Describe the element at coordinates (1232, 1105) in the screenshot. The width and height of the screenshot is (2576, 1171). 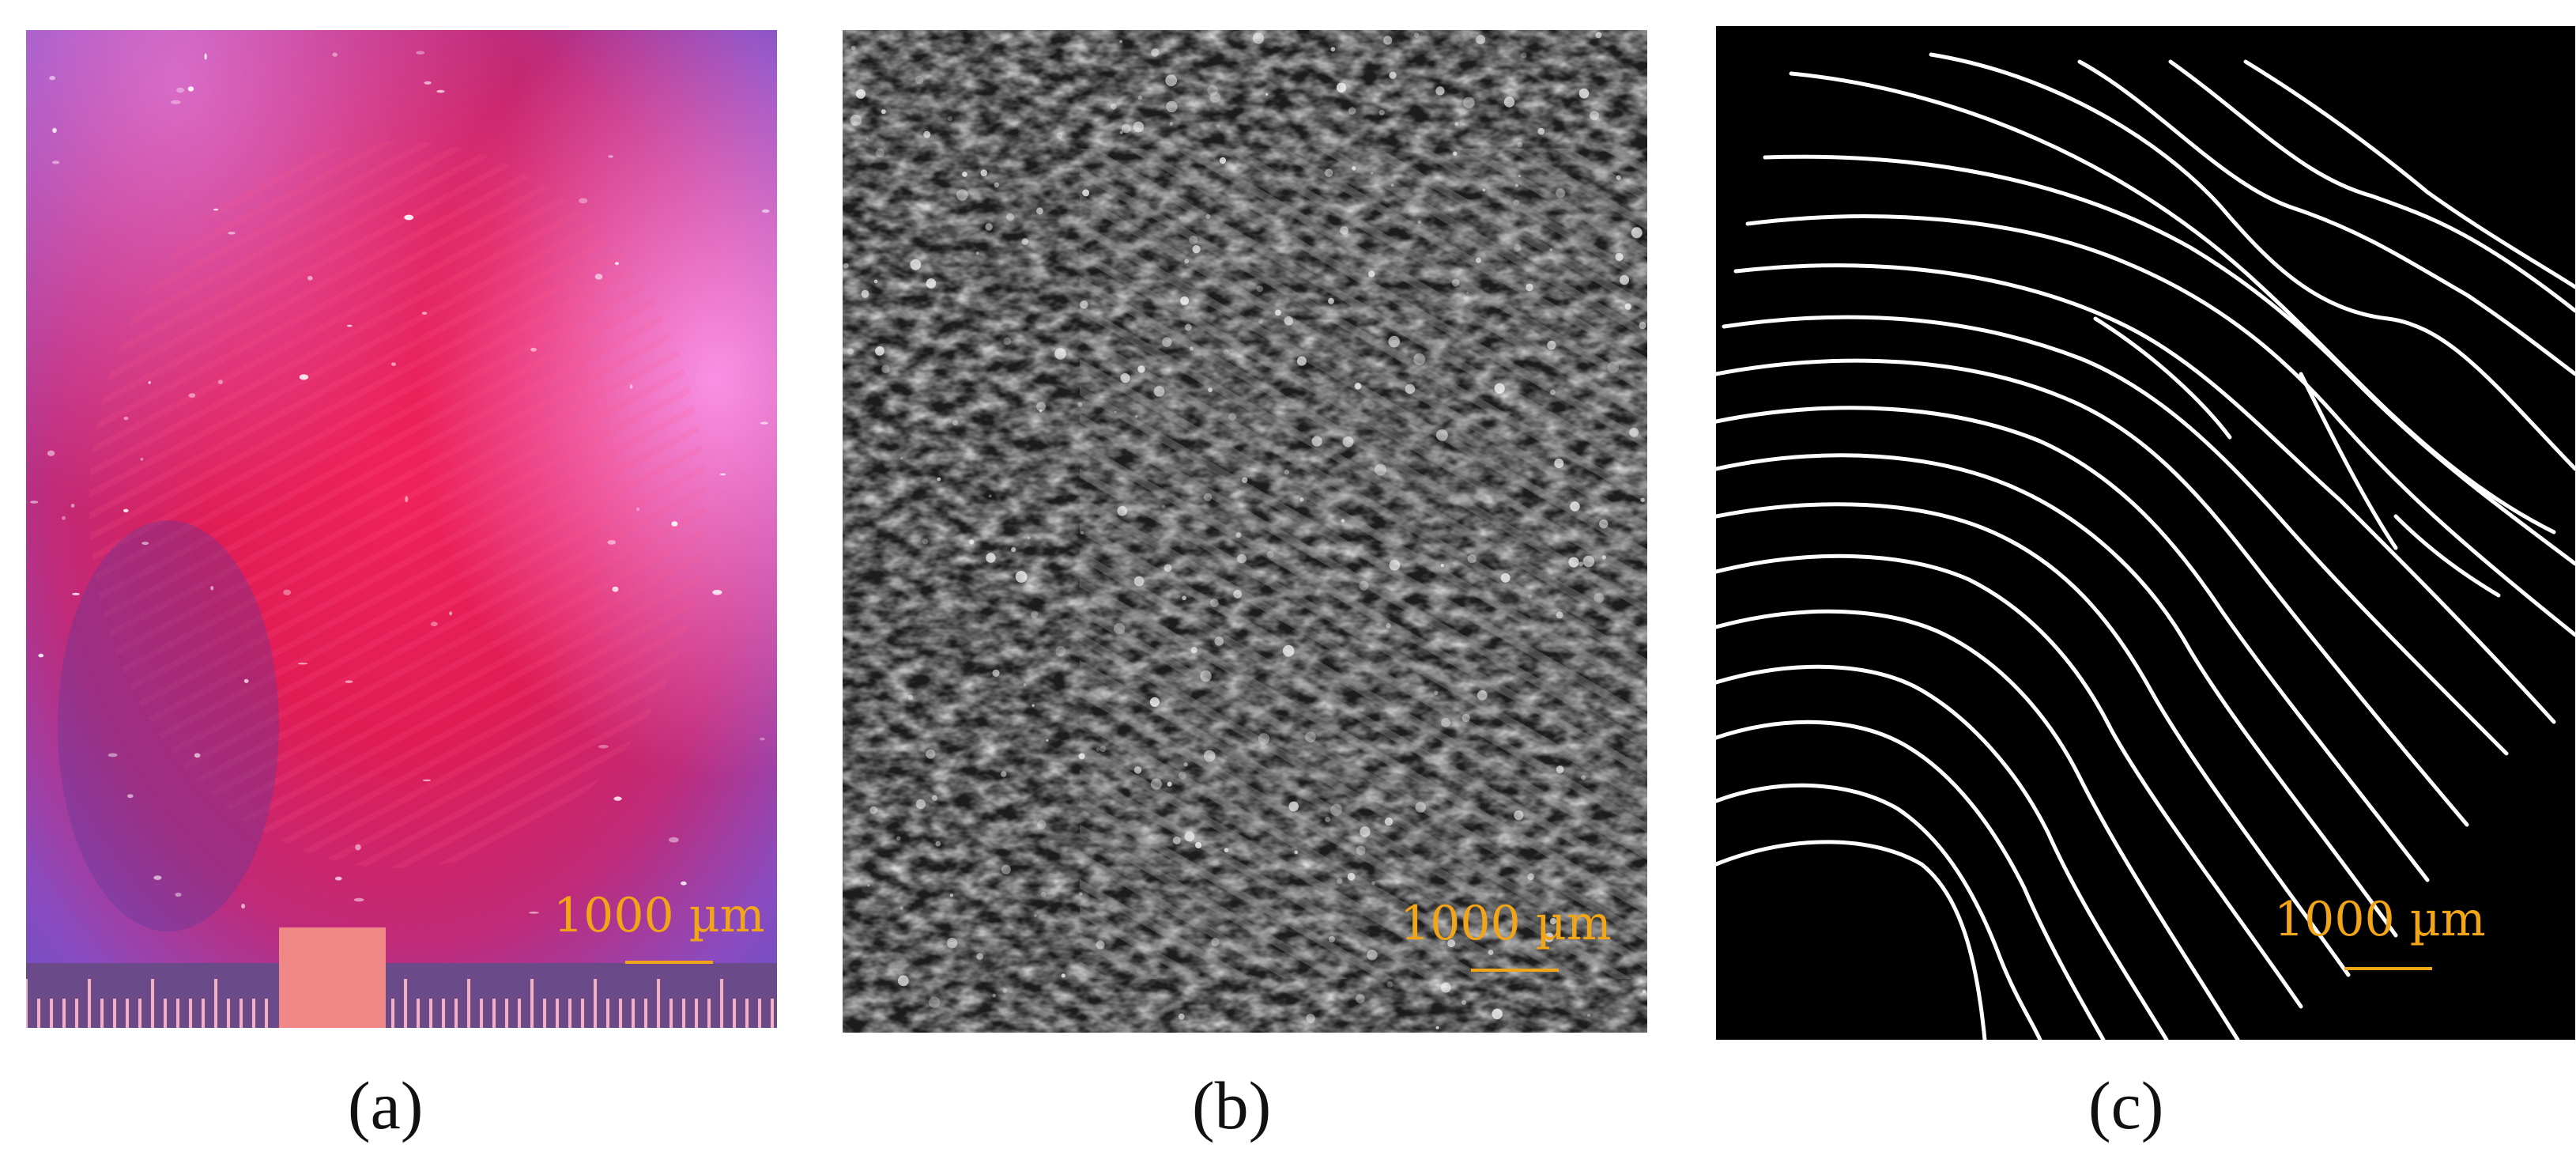
I see `caption-b: (b)` at that location.